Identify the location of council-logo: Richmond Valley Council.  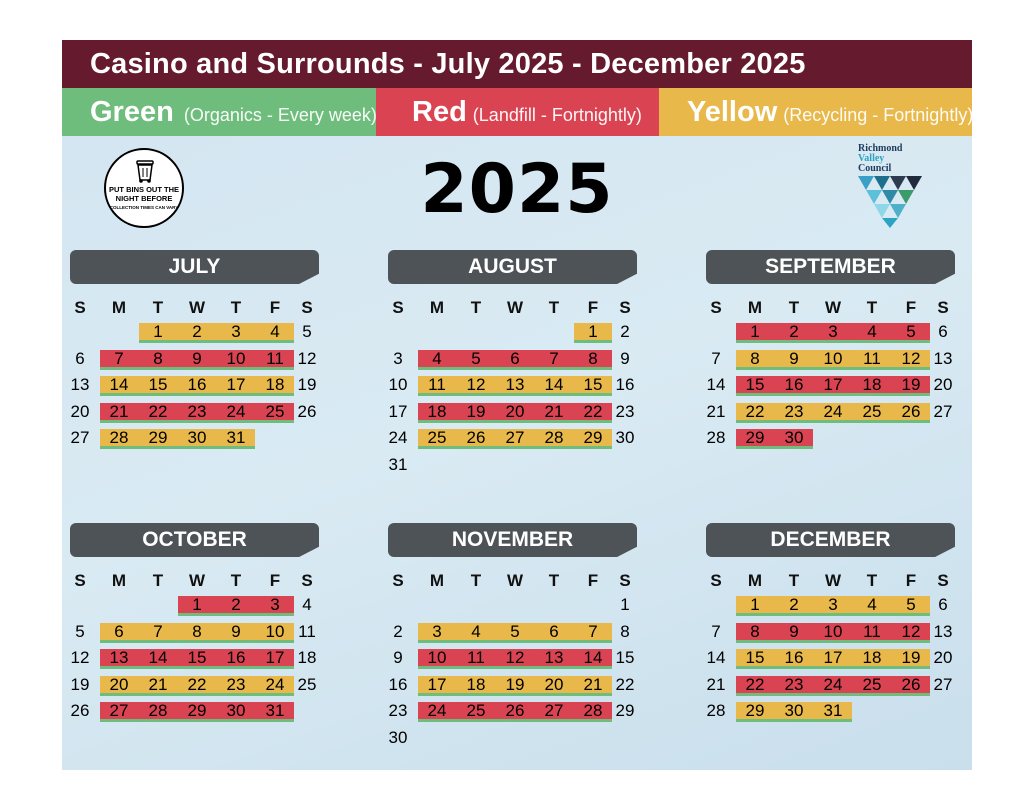
(890, 188).